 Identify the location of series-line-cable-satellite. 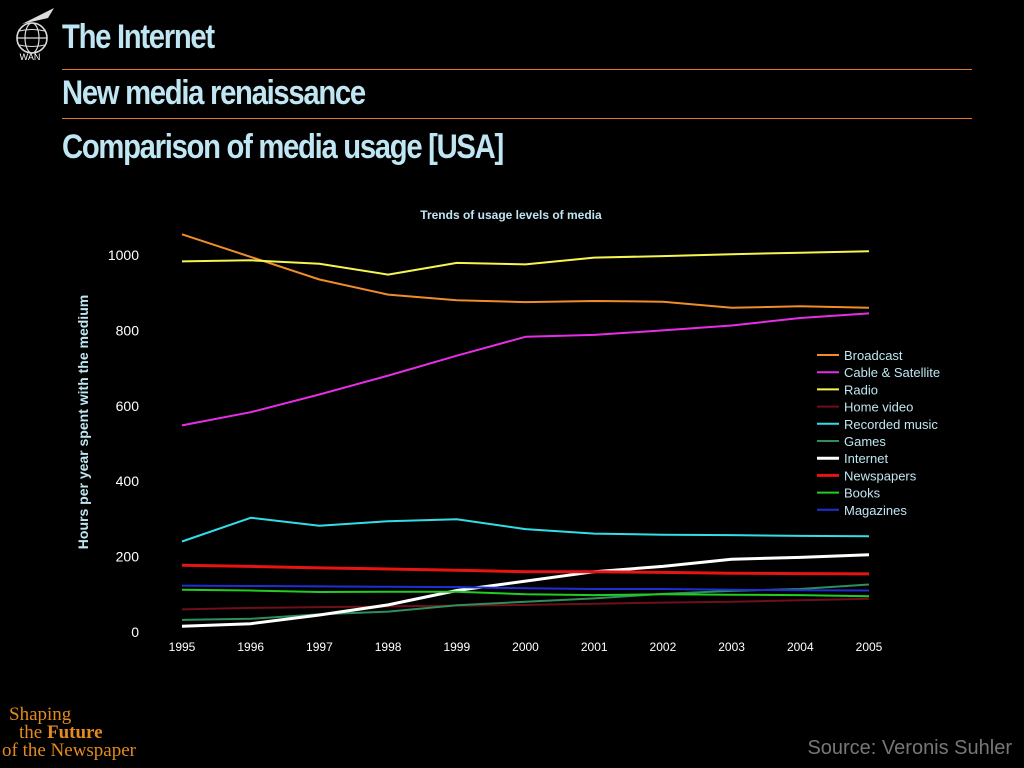
(525, 369).